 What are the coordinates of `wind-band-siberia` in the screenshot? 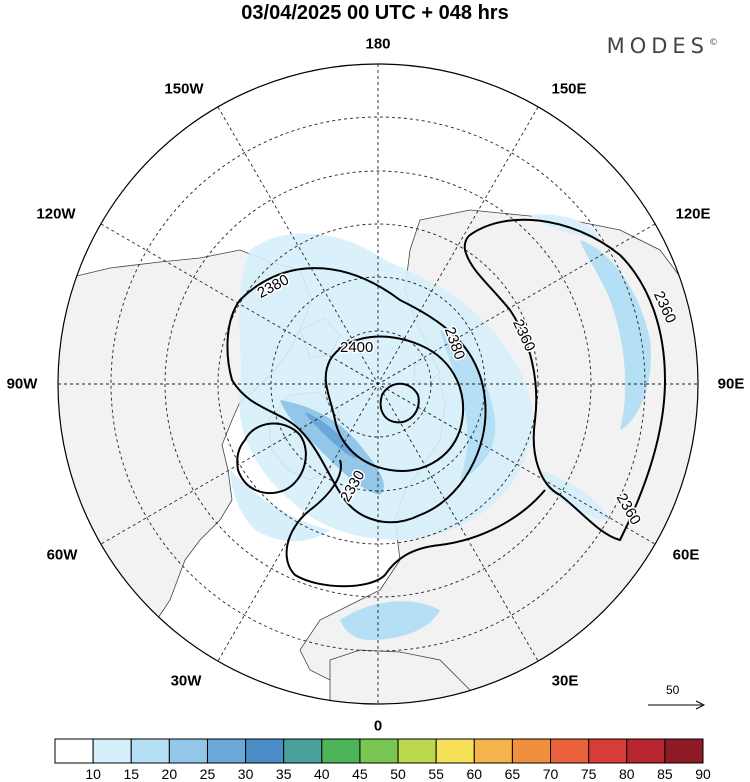 It's located at (615, 335).